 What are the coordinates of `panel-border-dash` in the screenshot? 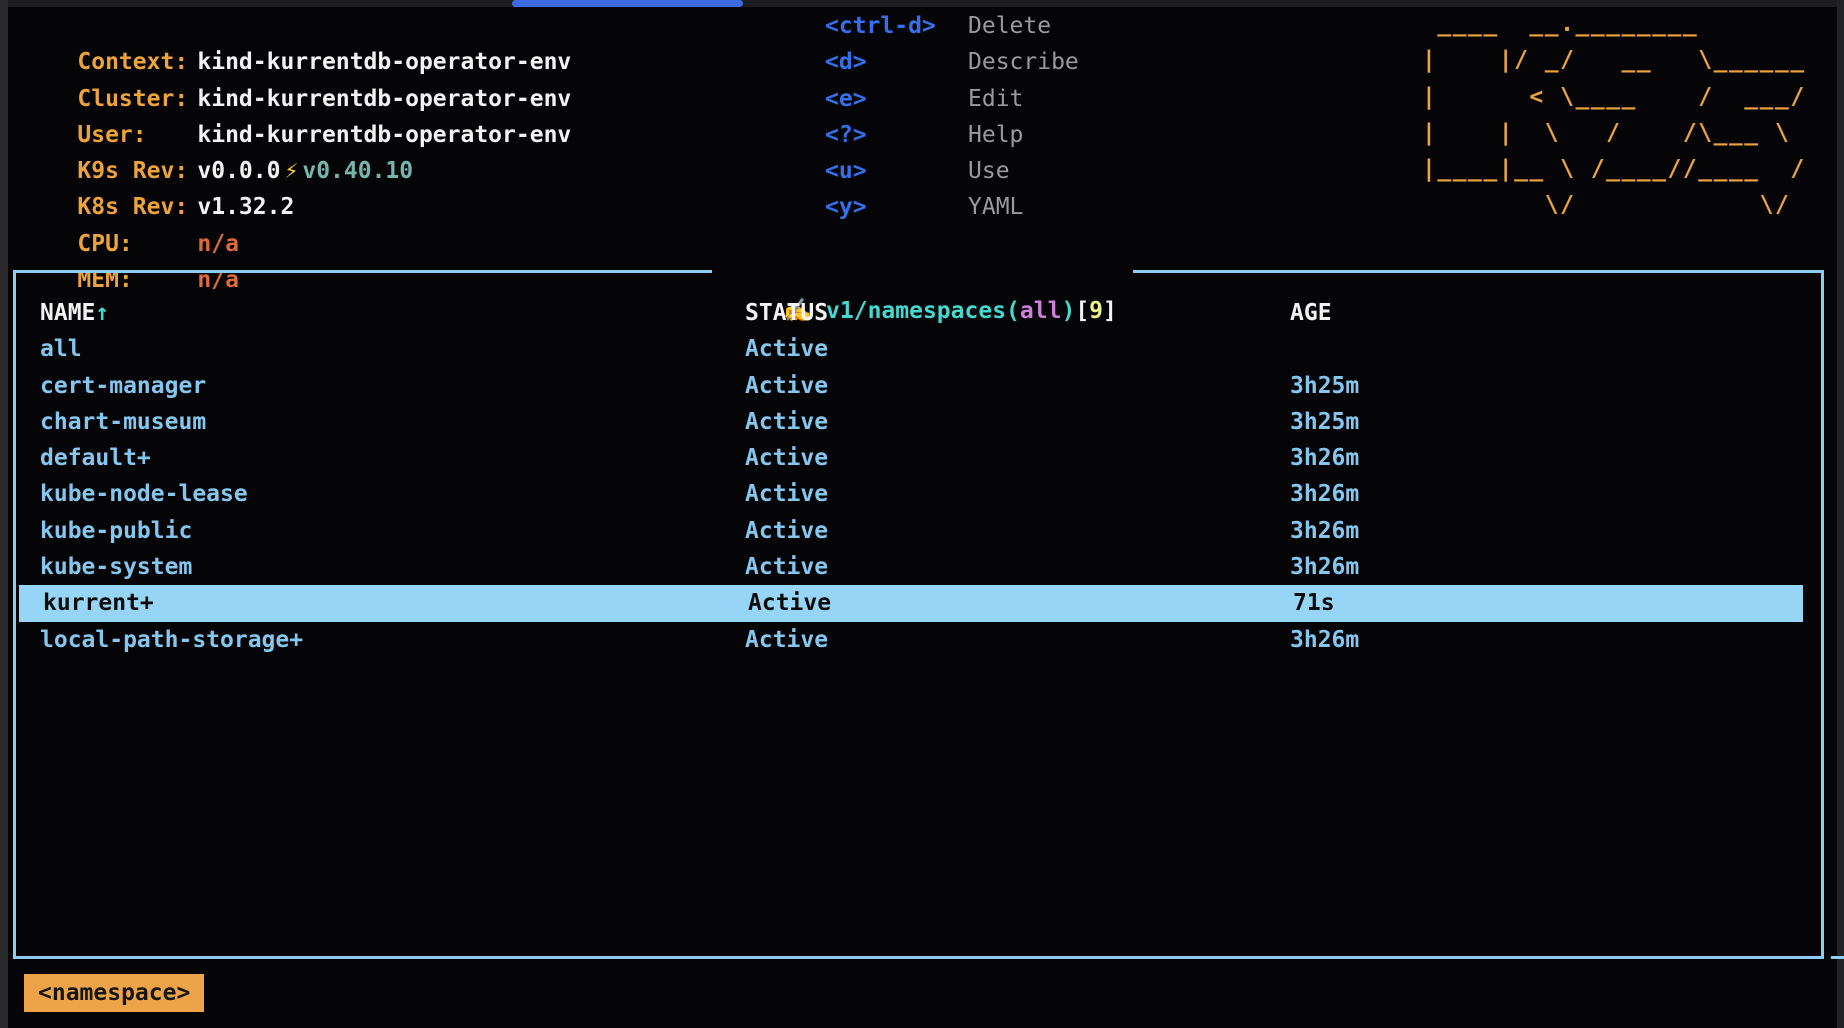 It's located at (1837, 957).